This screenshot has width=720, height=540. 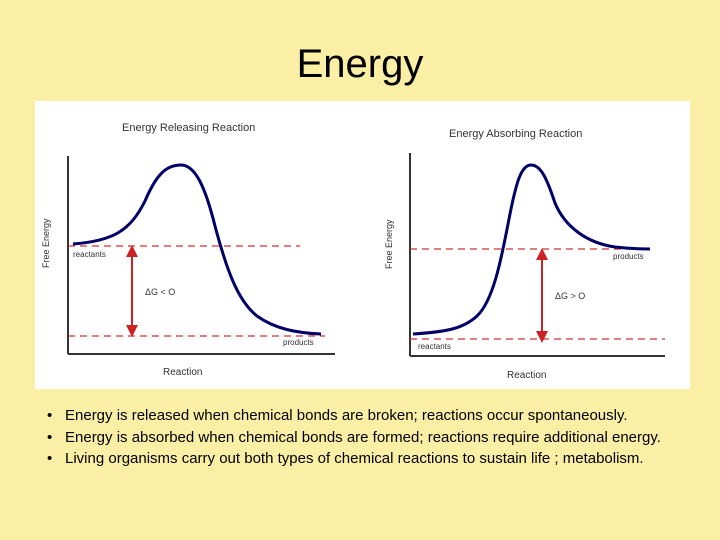 I want to click on right-delta-g-label: ΔG > O, so click(x=570, y=296).